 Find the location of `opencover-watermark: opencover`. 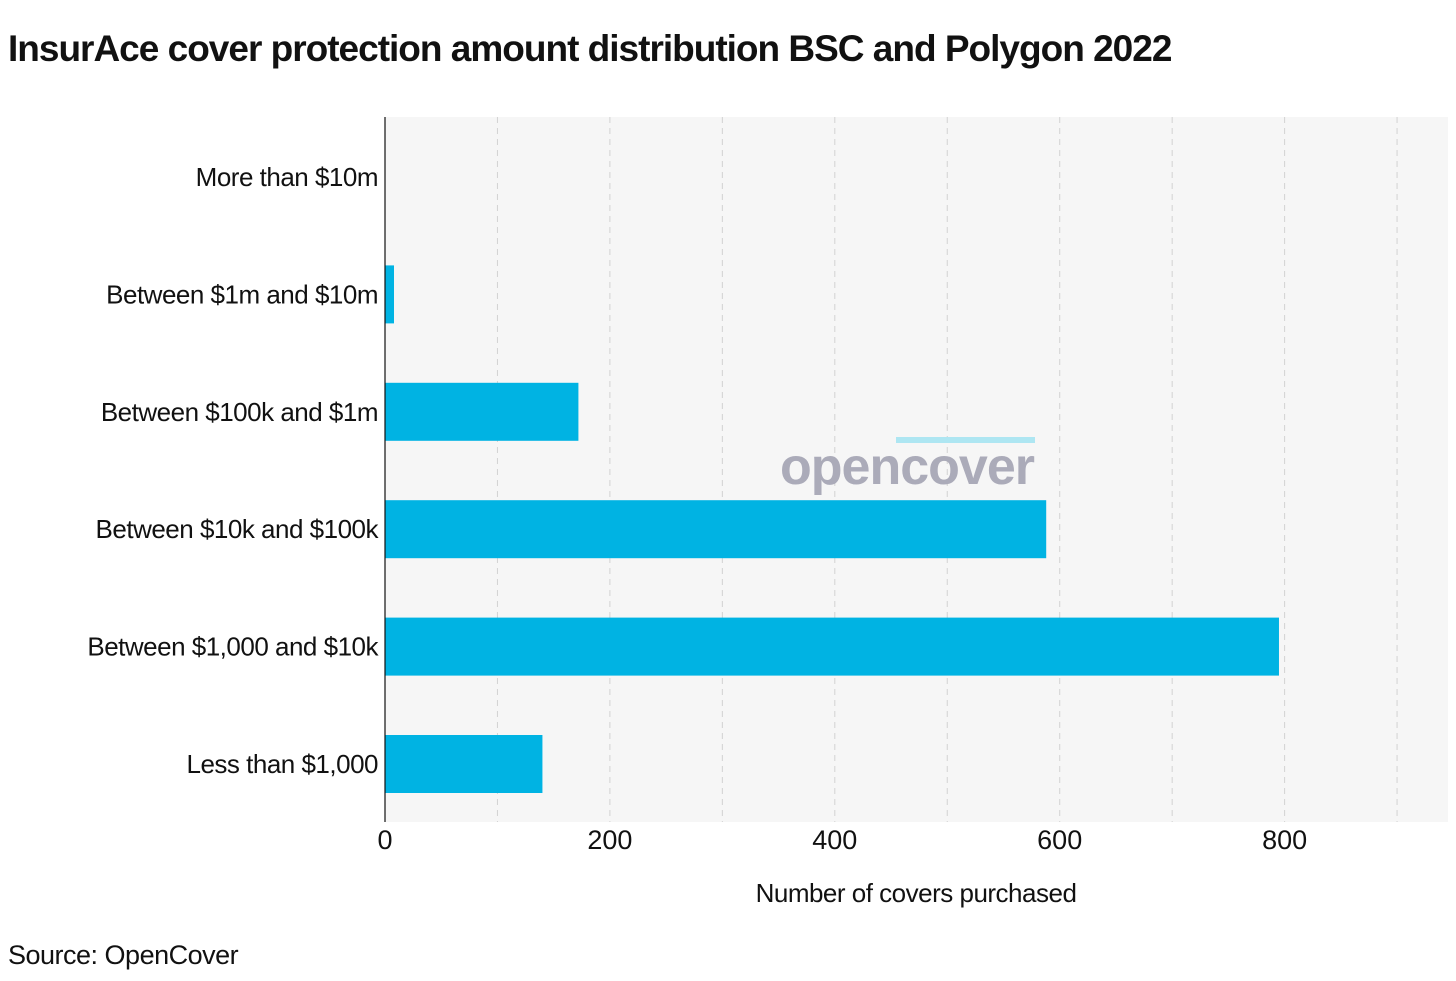

opencover-watermark: opencover is located at coordinates (908, 466).